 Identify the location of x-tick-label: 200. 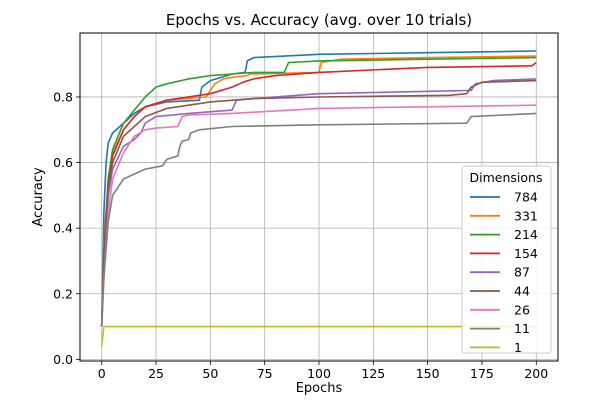
(536, 373).